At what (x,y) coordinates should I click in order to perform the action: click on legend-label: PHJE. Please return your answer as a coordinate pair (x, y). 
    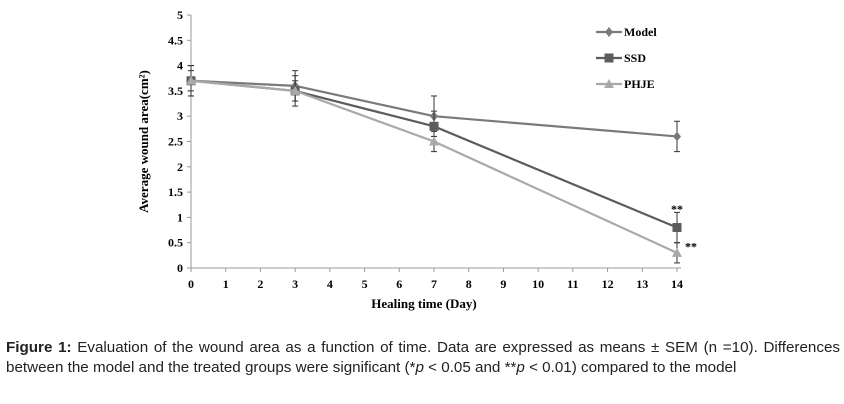
    Looking at the image, I should click on (639, 84).